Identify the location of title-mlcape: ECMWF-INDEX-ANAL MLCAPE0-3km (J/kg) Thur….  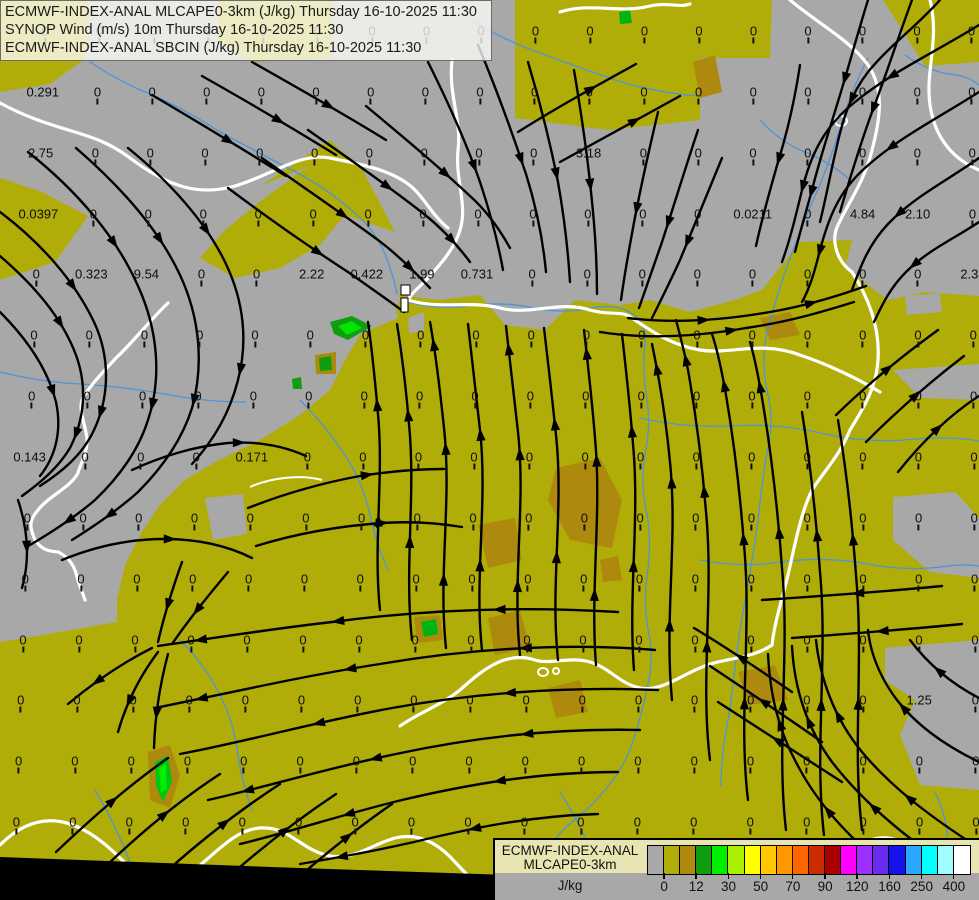
(241, 12).